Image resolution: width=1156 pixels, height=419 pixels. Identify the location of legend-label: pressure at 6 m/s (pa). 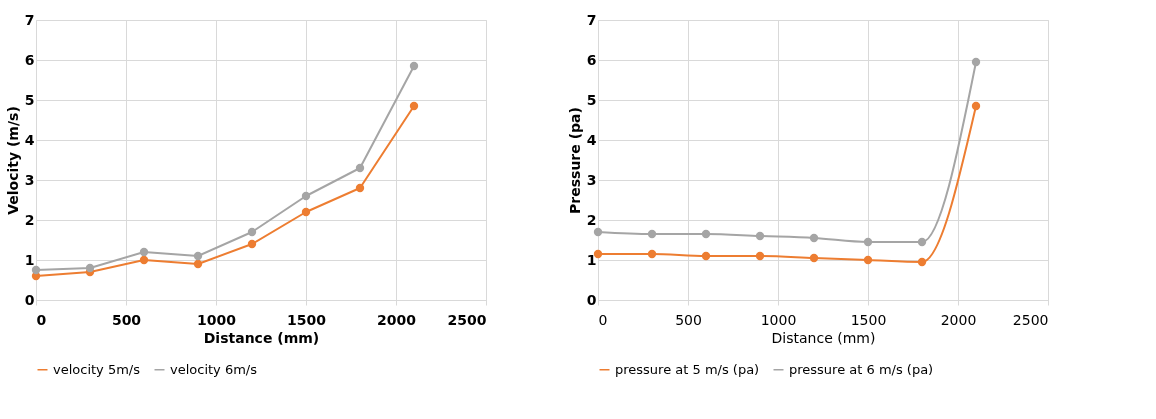
(861, 369).